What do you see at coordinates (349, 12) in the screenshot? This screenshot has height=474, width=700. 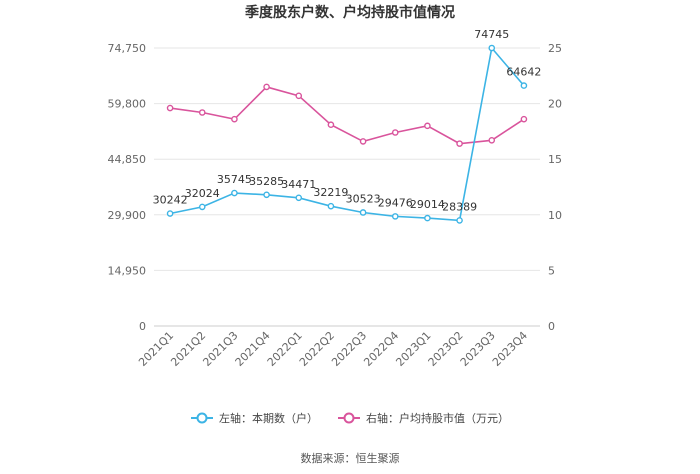 I see `chart-title: 季度股东户数、户均持股市值情况` at bounding box center [349, 12].